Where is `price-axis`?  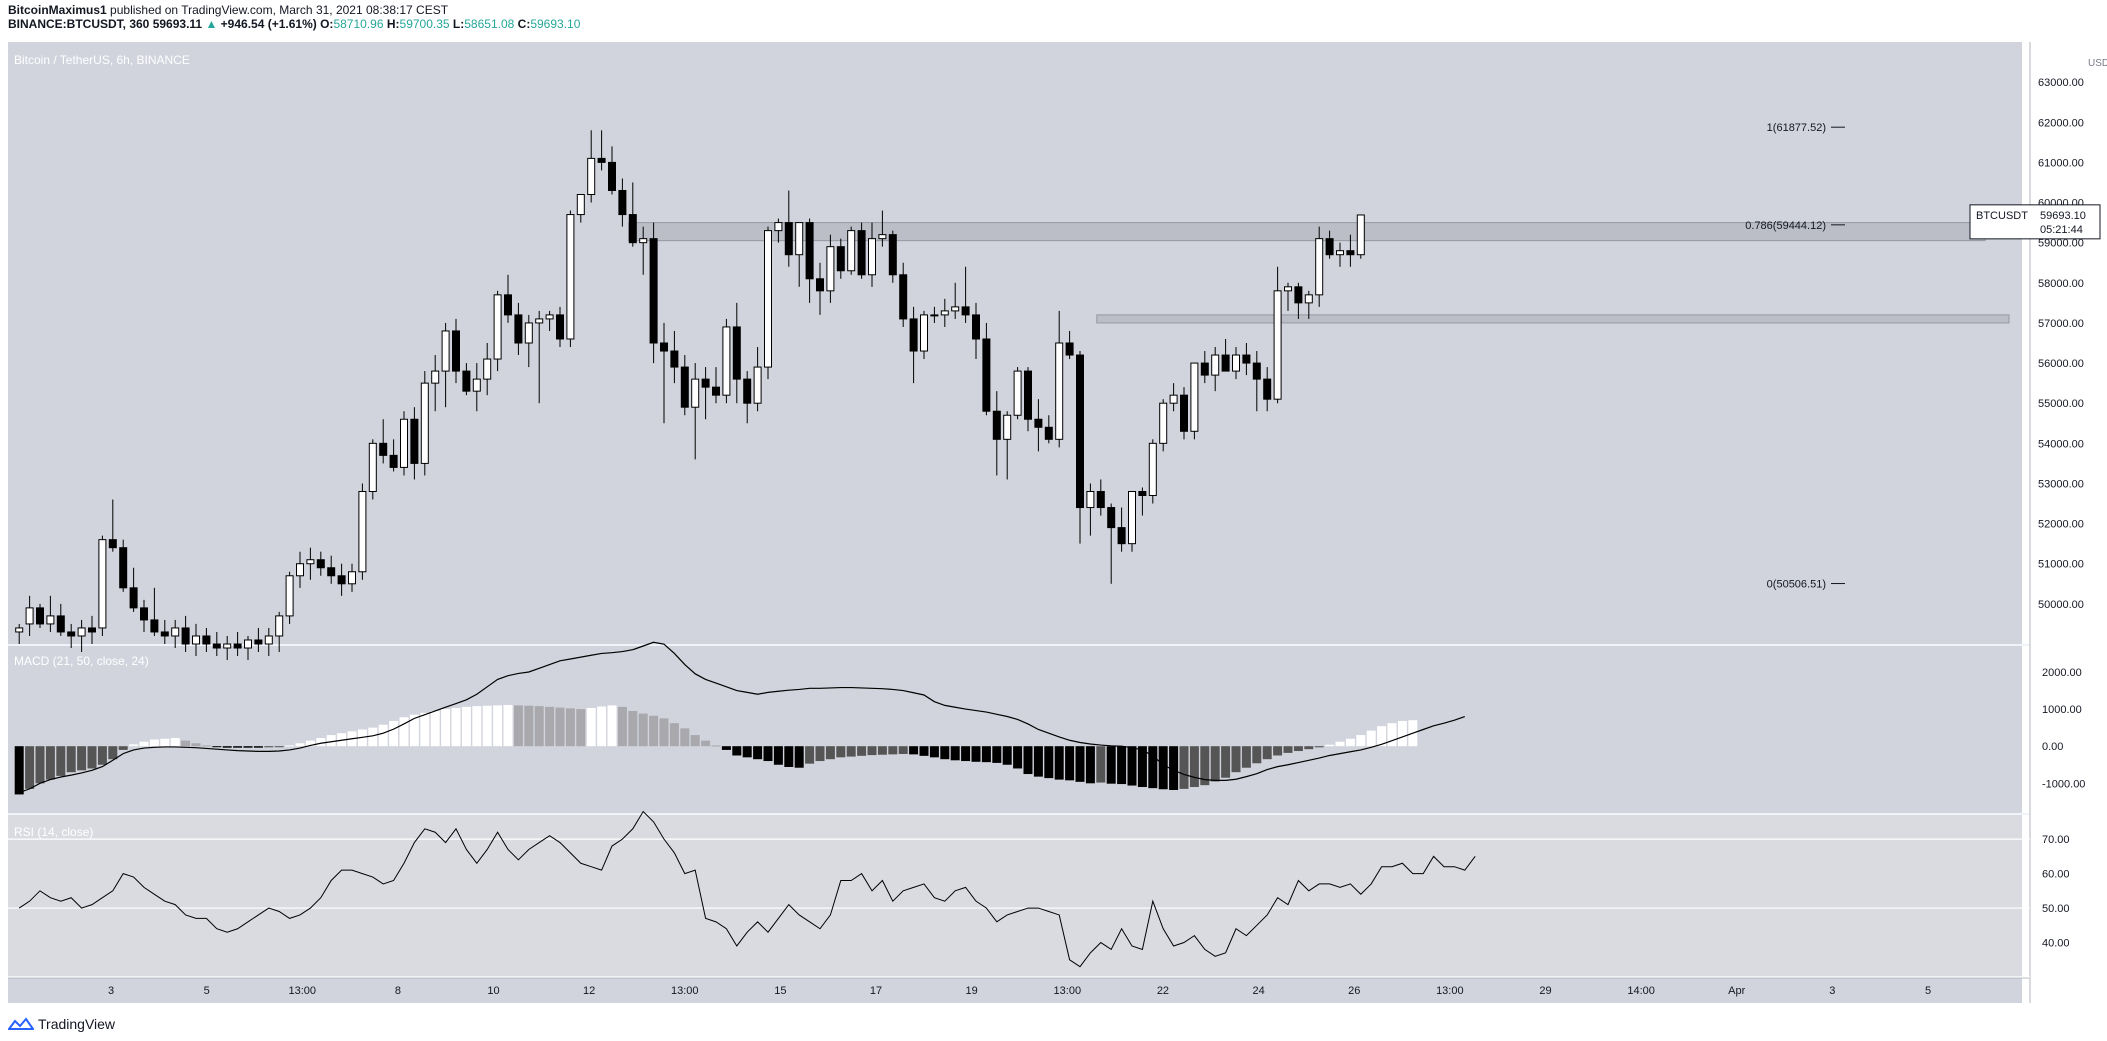
price-axis is located at coordinates (2068, 522).